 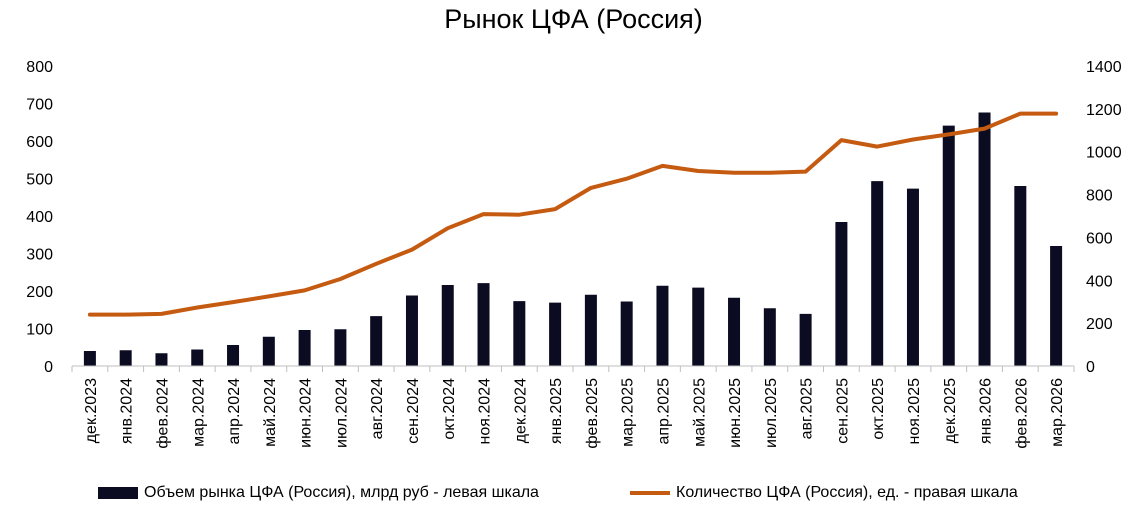 What do you see at coordinates (162, 413) in the screenshot?
I see `x-tick-label: фев.2024` at bounding box center [162, 413].